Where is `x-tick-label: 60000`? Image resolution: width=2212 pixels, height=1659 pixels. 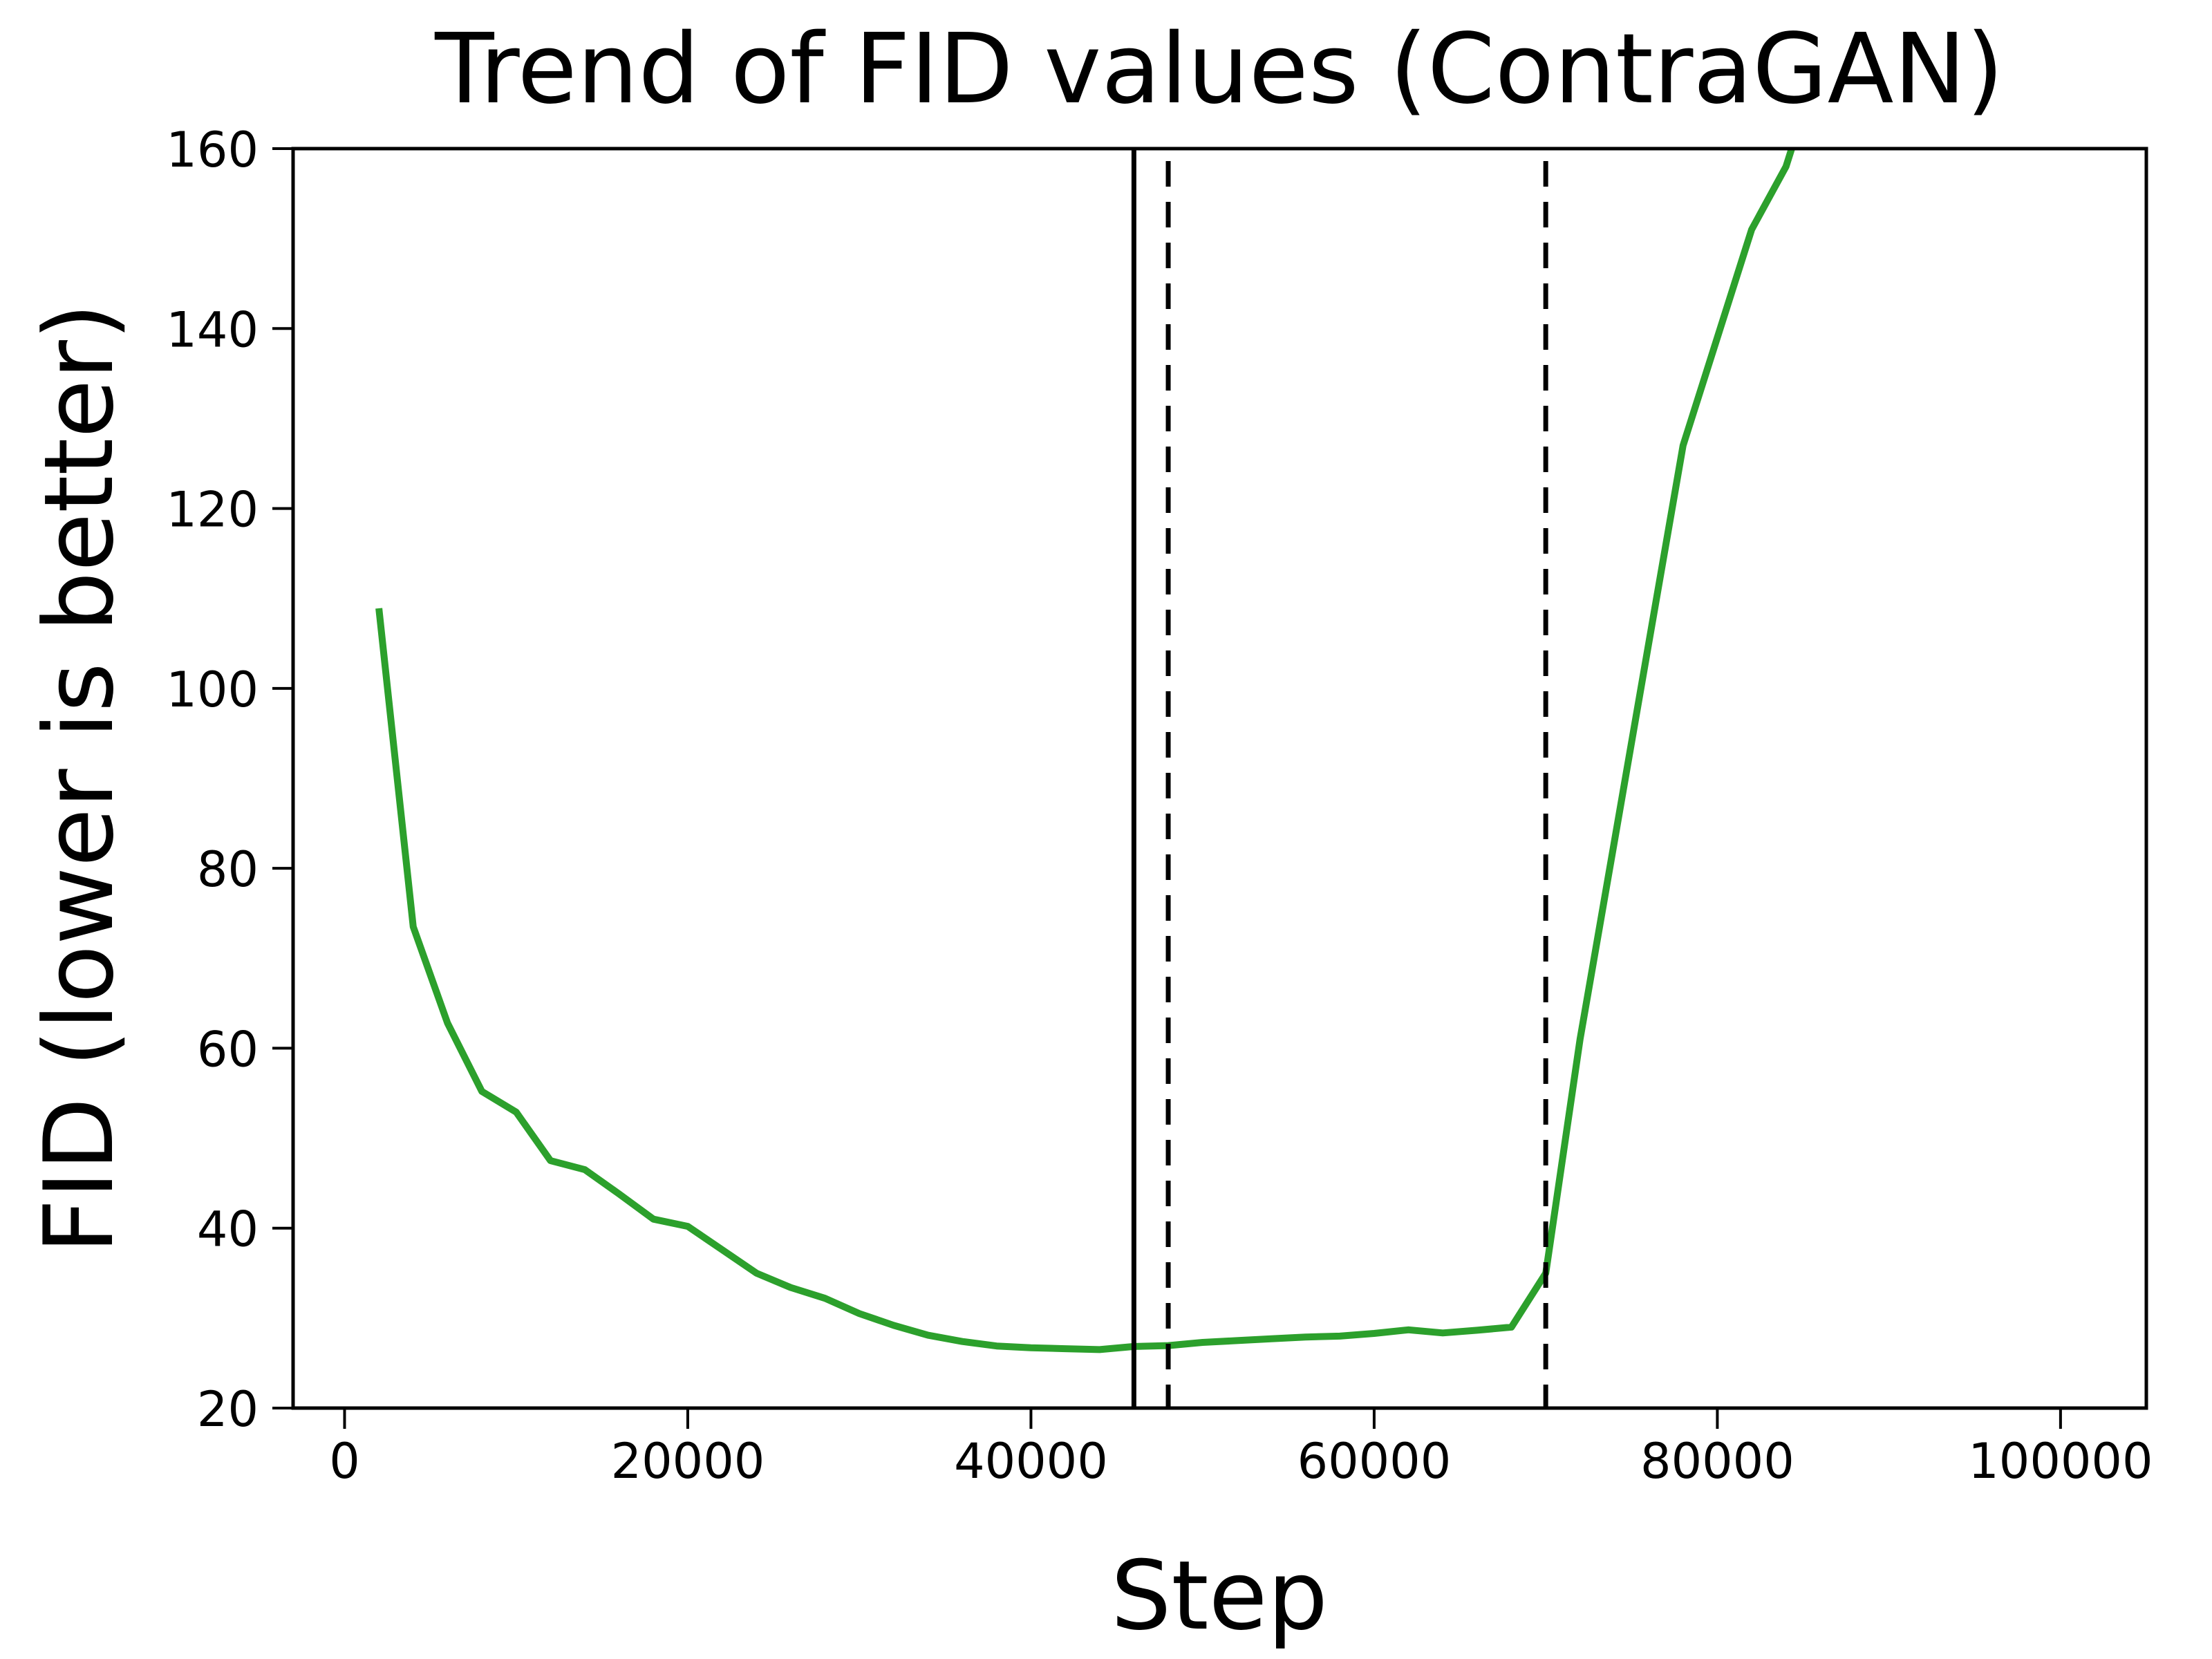
x-tick-label: 60000 is located at coordinates (1374, 1461).